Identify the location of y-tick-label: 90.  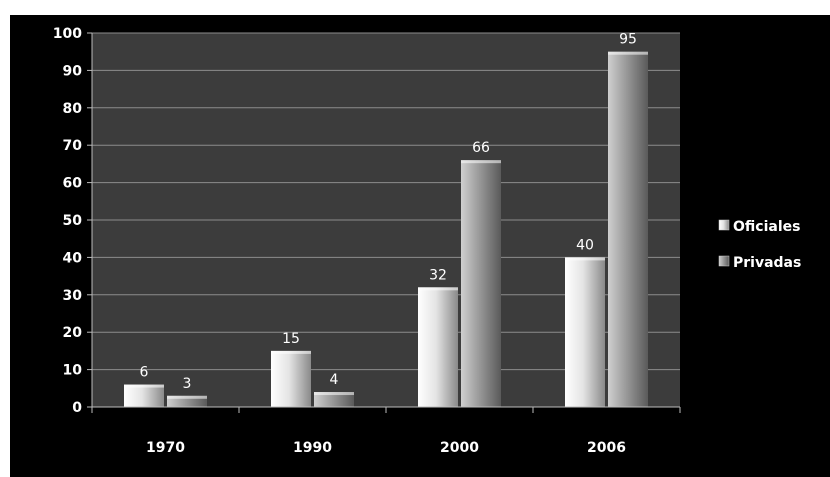
(73, 71).